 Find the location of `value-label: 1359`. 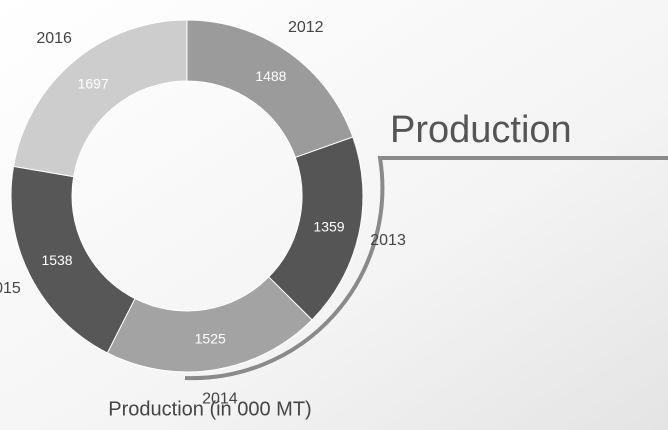

value-label: 1359 is located at coordinates (328, 226).